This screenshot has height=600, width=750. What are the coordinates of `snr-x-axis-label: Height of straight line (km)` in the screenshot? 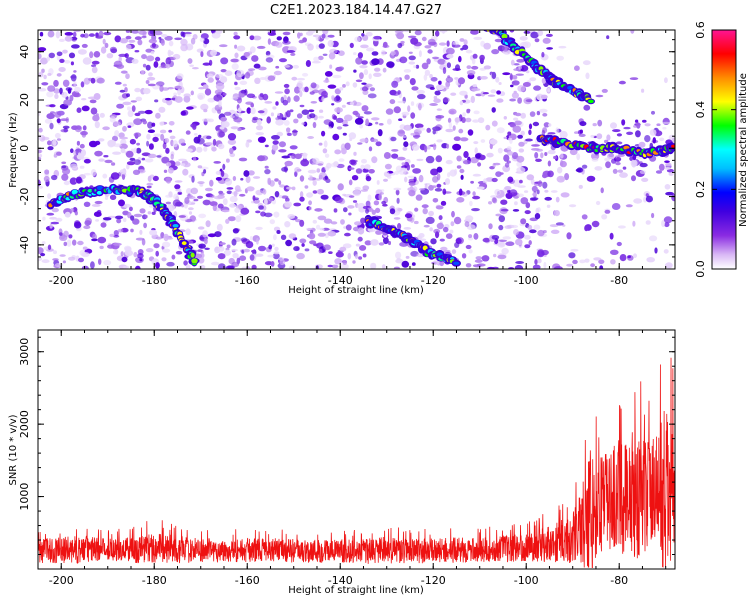 It's located at (356, 590).